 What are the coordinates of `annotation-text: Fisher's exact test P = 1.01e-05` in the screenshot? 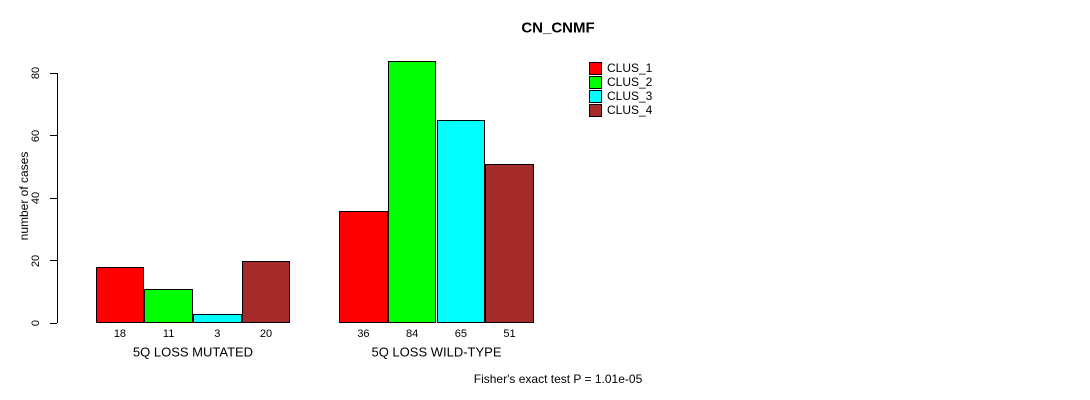 It's located at (558, 379).